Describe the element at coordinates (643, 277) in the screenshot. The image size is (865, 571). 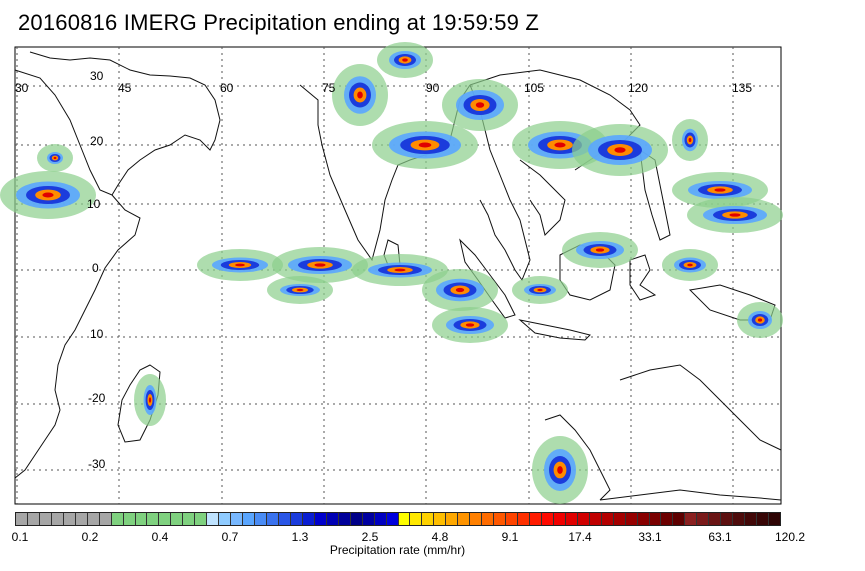
I see `coastline-sulawesi` at that location.